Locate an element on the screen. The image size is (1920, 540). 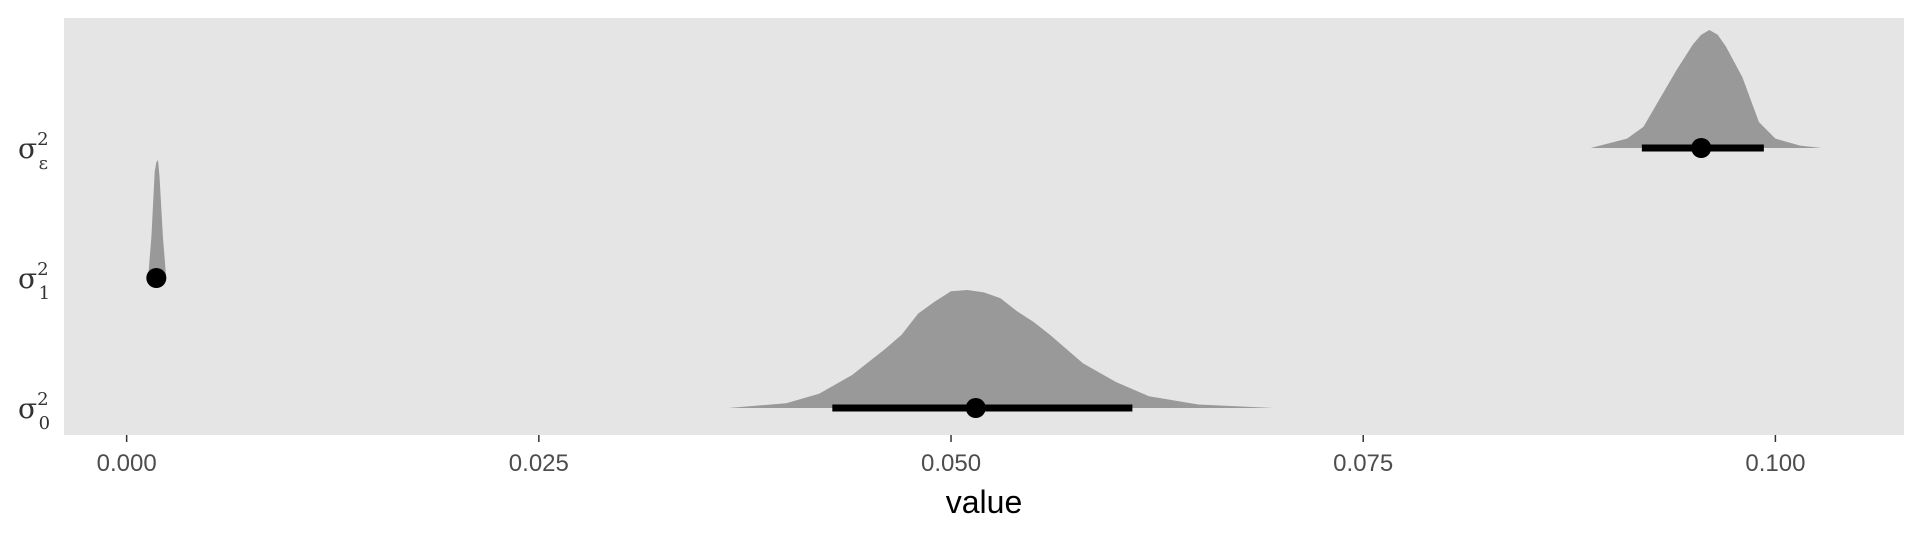
x-tick-label: 0.050 is located at coordinates (951, 463).